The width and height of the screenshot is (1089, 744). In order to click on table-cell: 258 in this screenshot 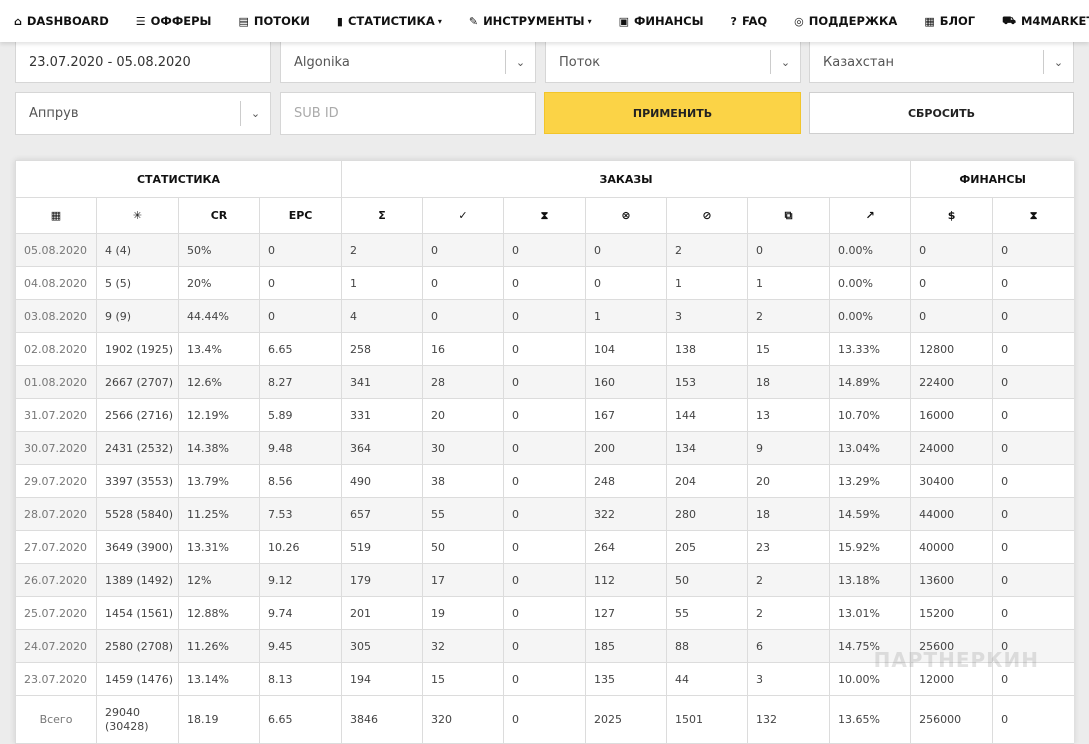, I will do `click(382, 349)`.